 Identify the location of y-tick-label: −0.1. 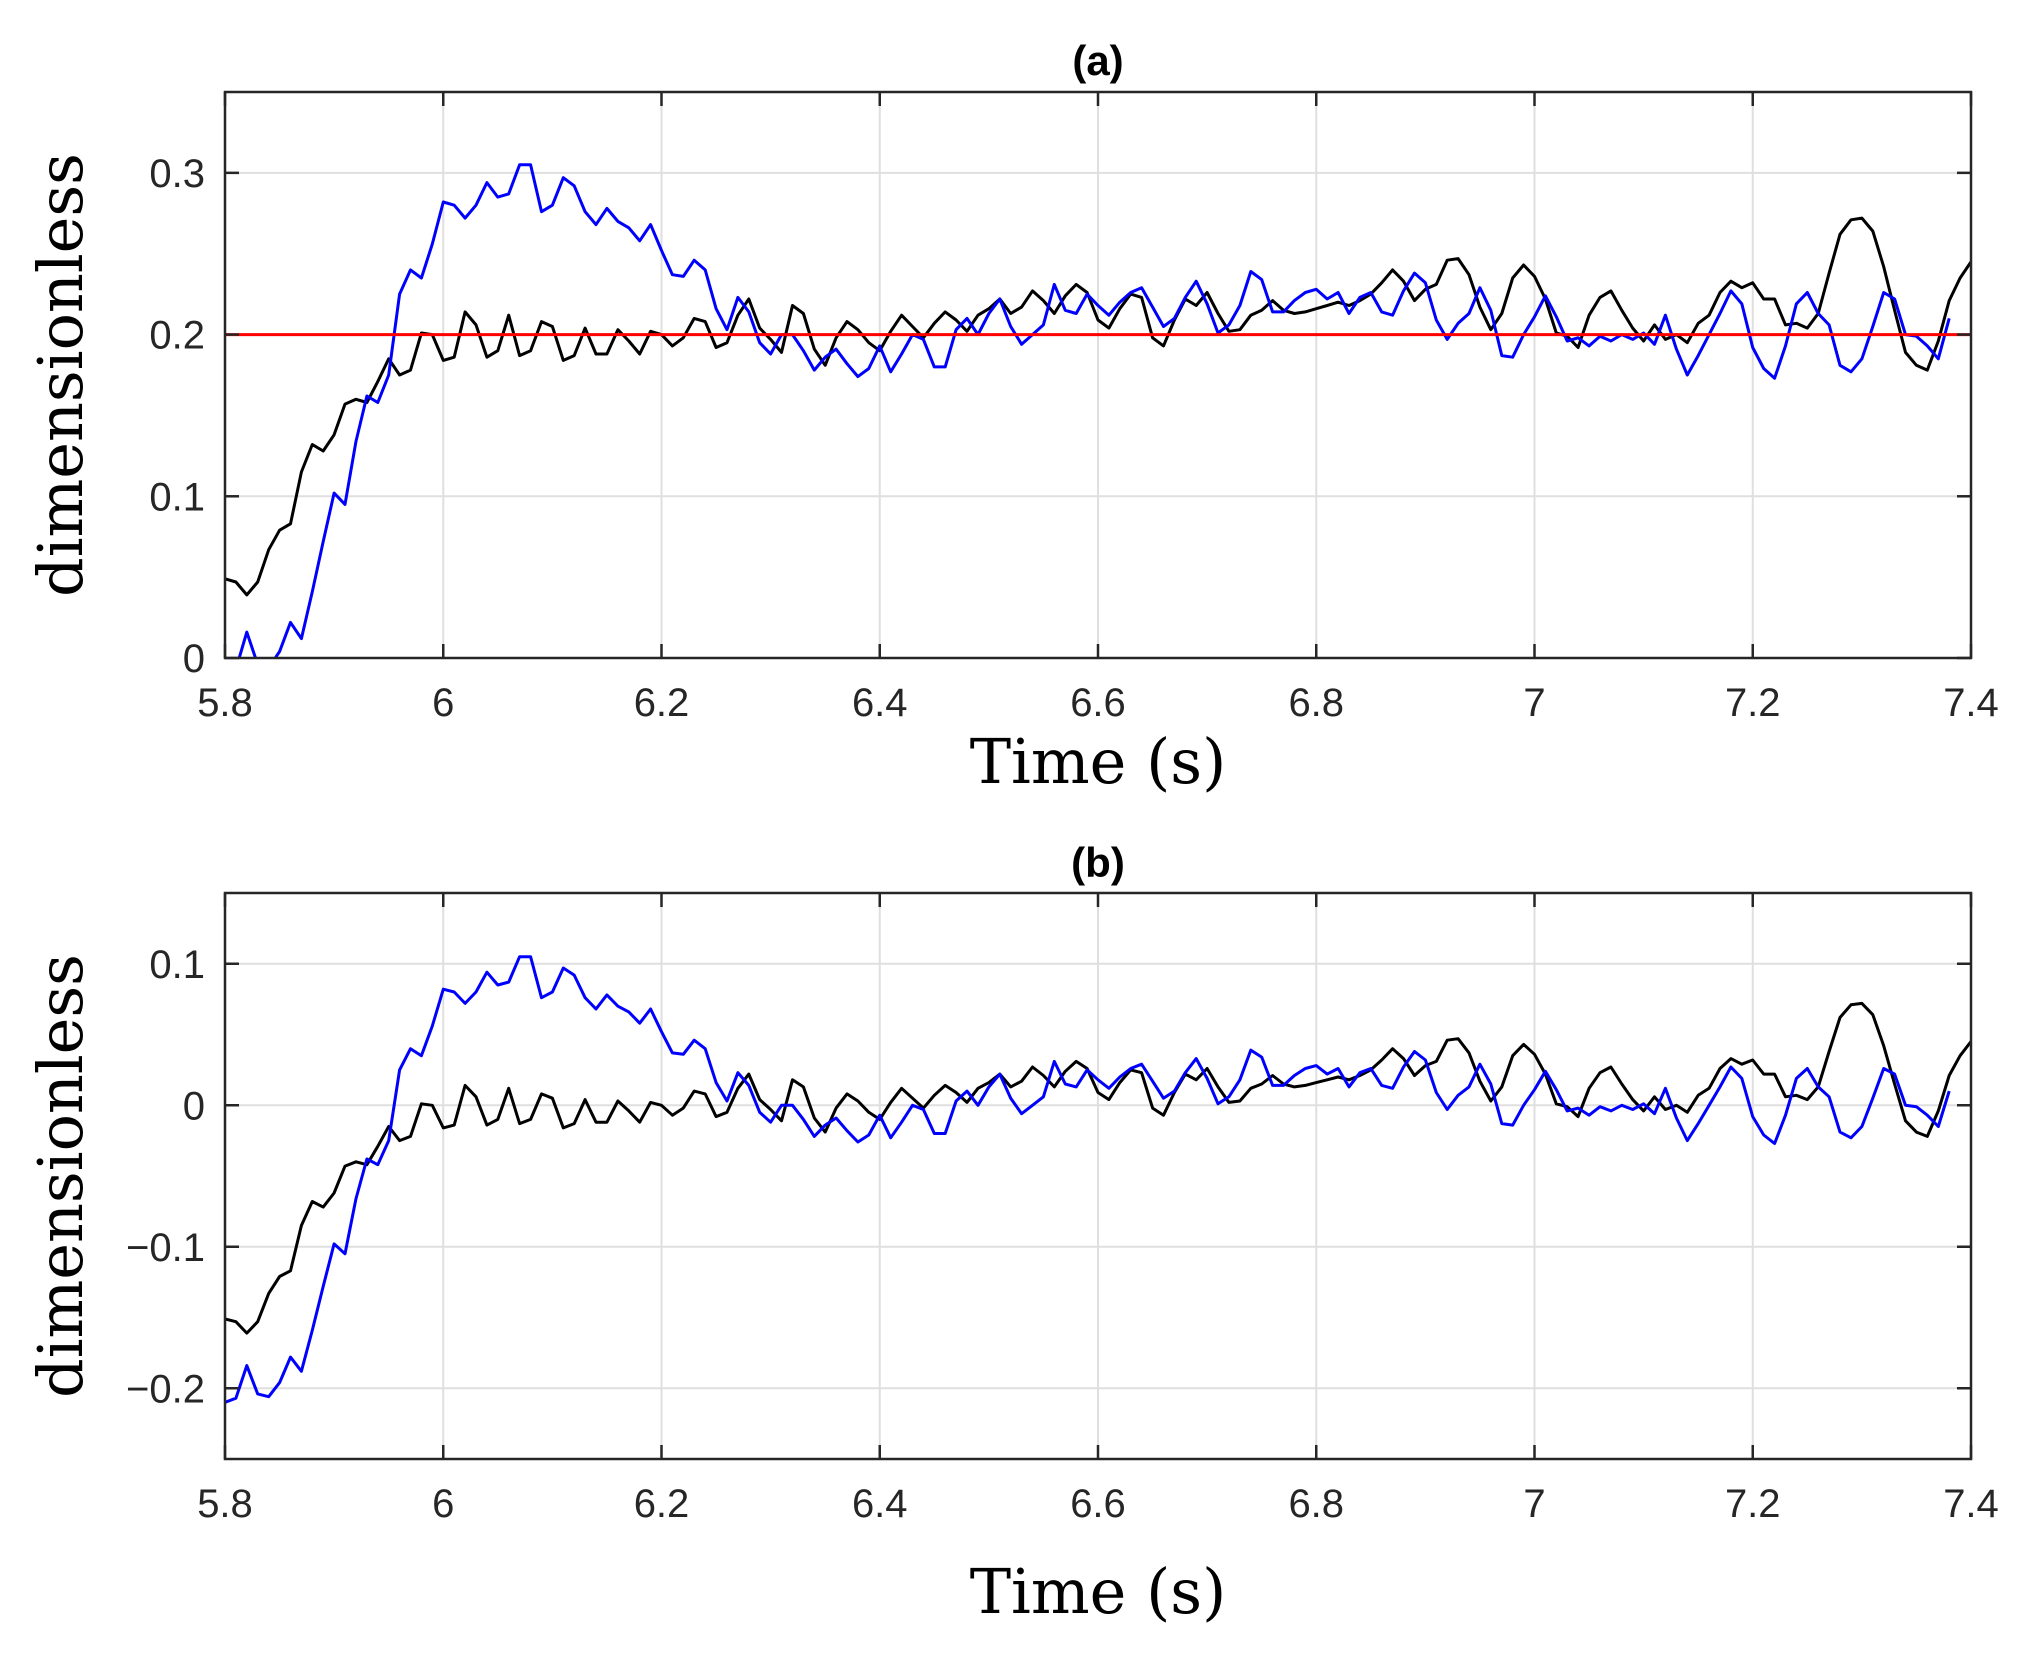
(165, 1248).